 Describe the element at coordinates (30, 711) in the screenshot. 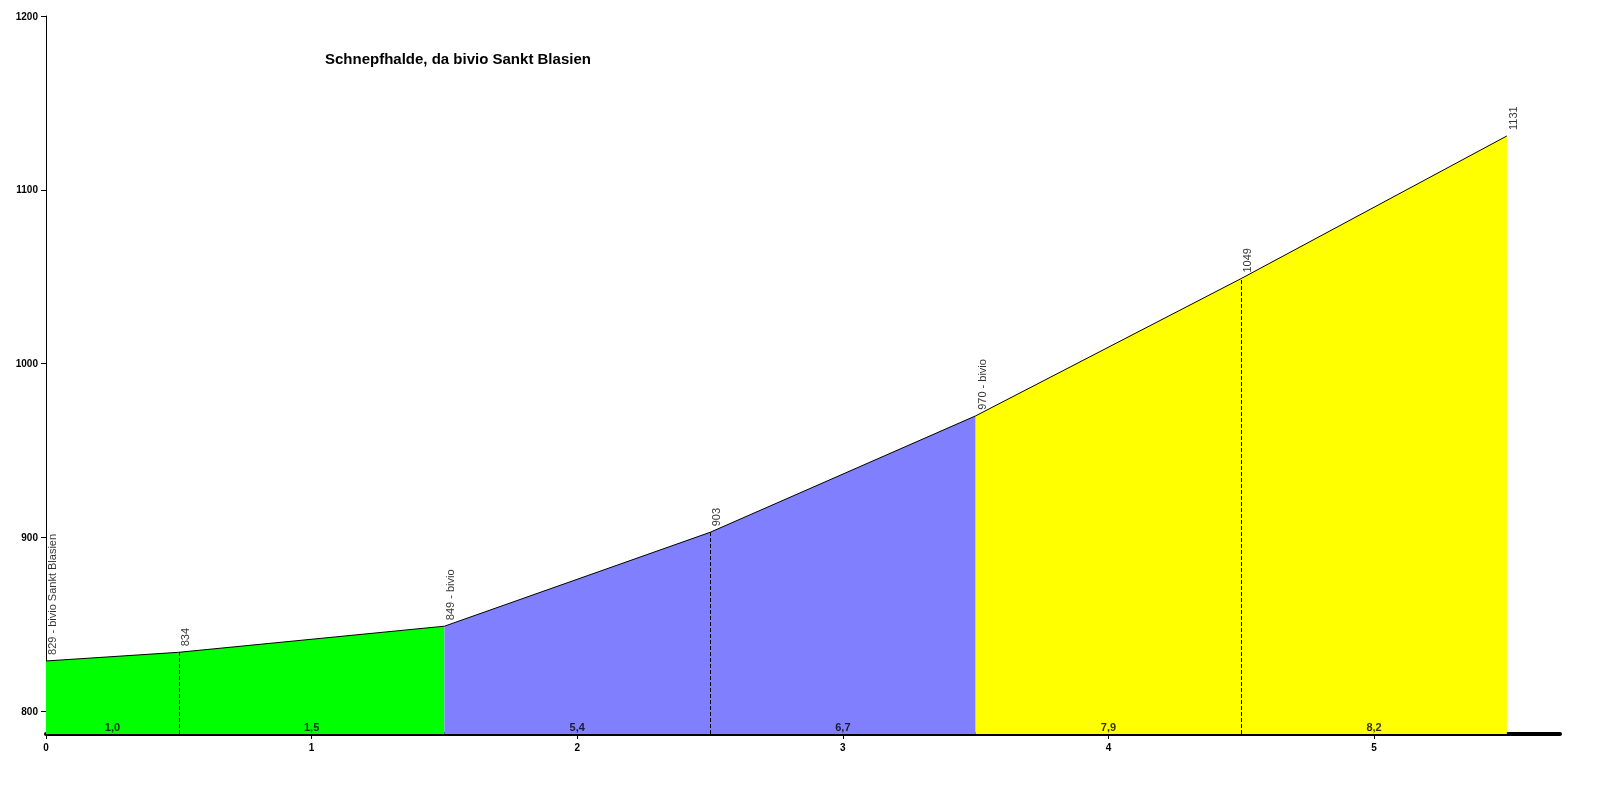

I see `y-tick-label: 800` at that location.